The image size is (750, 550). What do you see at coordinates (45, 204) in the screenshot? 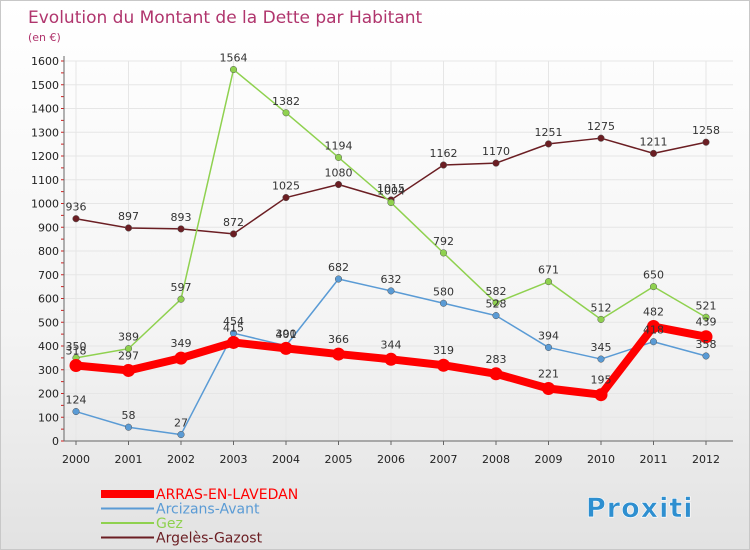
I see `y-tick-label: 1000` at bounding box center [45, 204].